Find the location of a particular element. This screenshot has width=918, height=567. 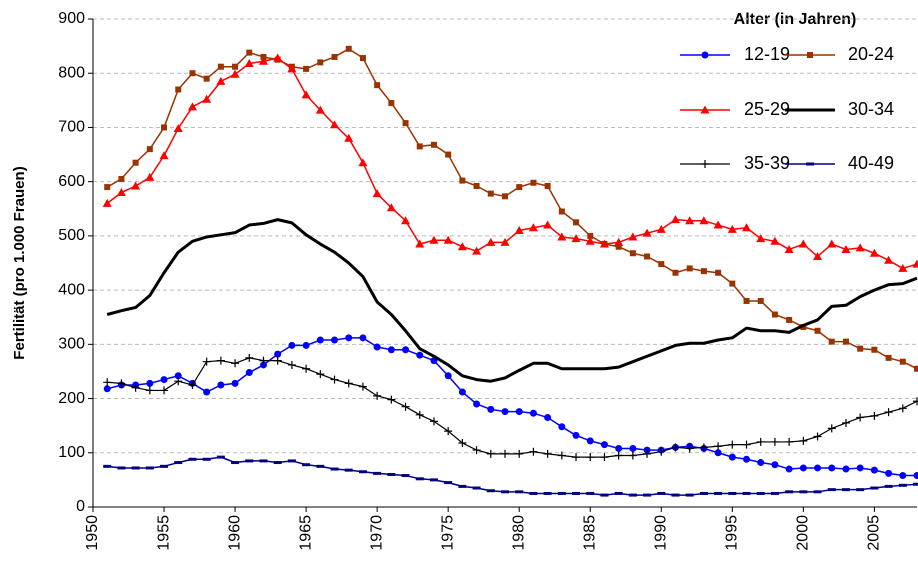

y-tick-label: 400 is located at coordinates (71, 289).